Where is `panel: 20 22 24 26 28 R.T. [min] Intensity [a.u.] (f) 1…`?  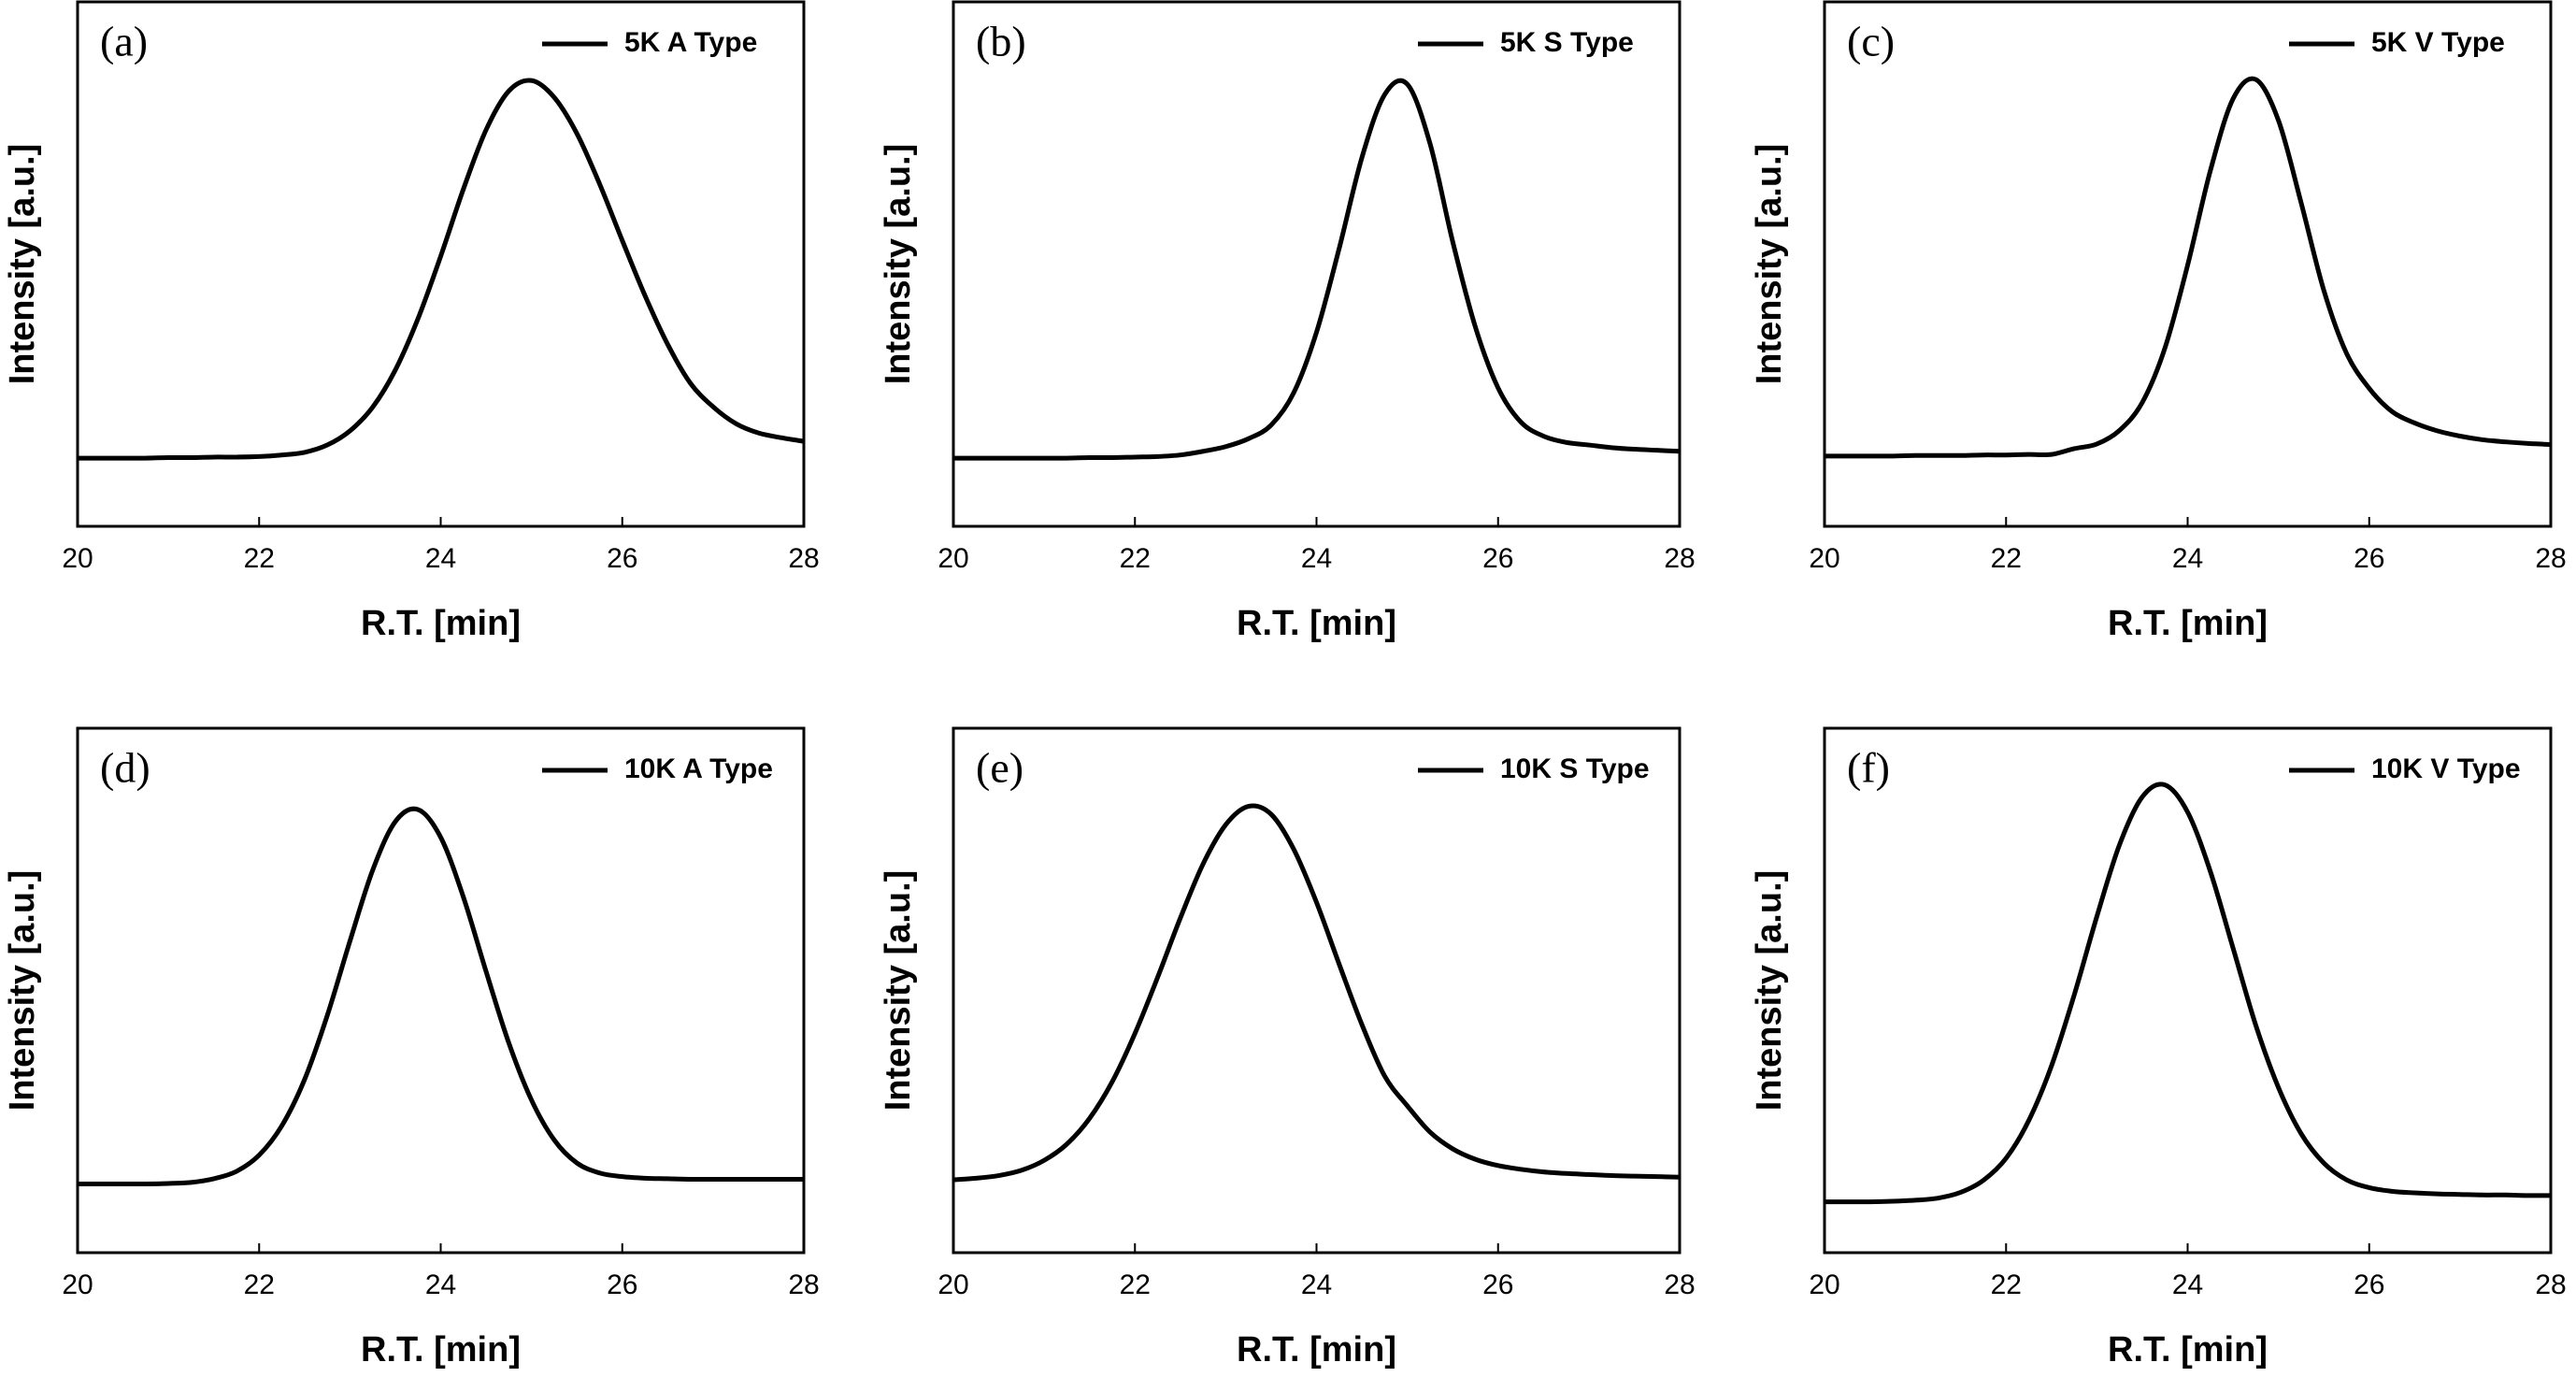
panel: 20 22 24 26 28 R.T. [min] Intensity [a.u.] (f) 1… is located at coordinates (2158, 1048).